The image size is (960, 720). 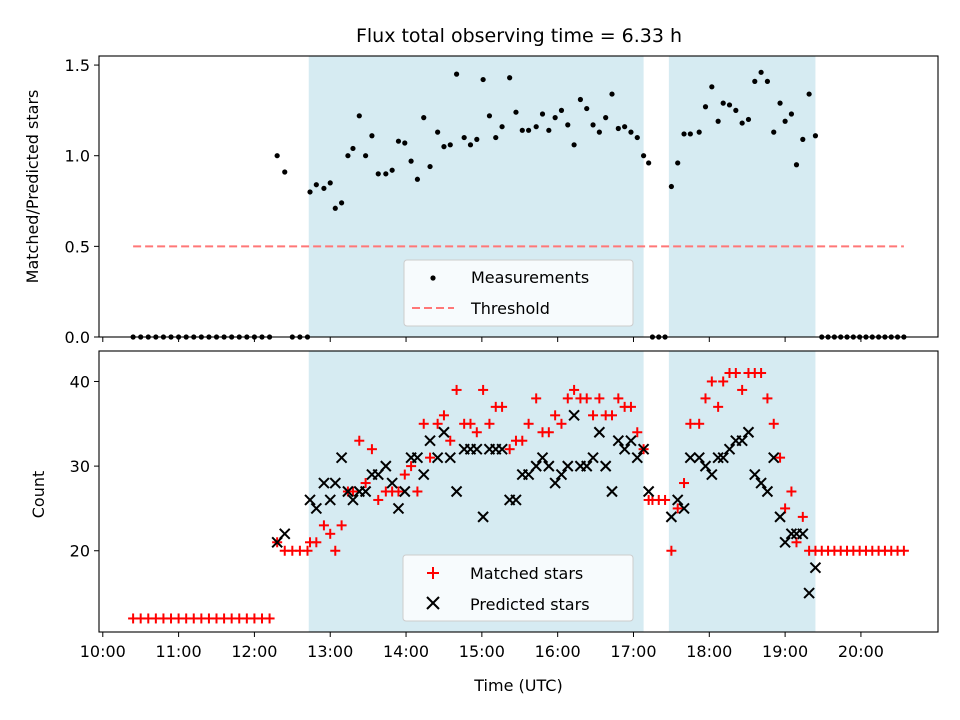 What do you see at coordinates (519, 36) in the screenshot?
I see `chart-title: Flux total observing time = 6.33 h` at bounding box center [519, 36].